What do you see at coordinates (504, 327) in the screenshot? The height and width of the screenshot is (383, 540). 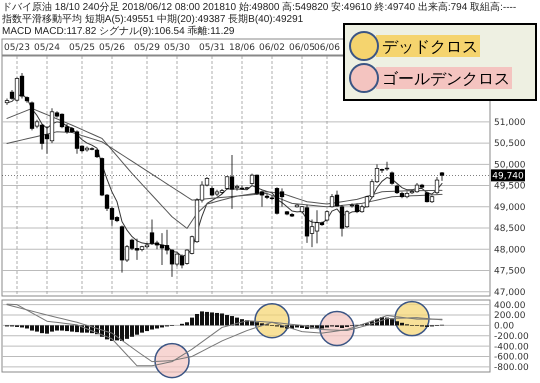 I see `y-tick-label: 0.00` at bounding box center [504, 327].